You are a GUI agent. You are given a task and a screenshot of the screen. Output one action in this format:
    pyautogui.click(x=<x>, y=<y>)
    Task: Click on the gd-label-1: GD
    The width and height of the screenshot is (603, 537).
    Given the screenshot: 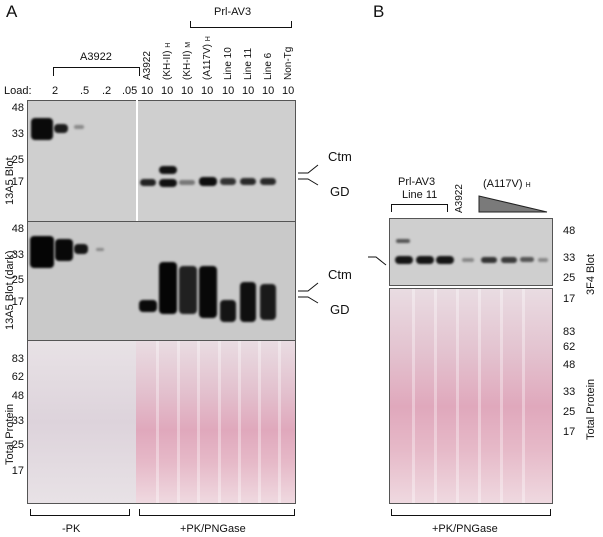 What is the action you would take?
    pyautogui.click(x=340, y=191)
    